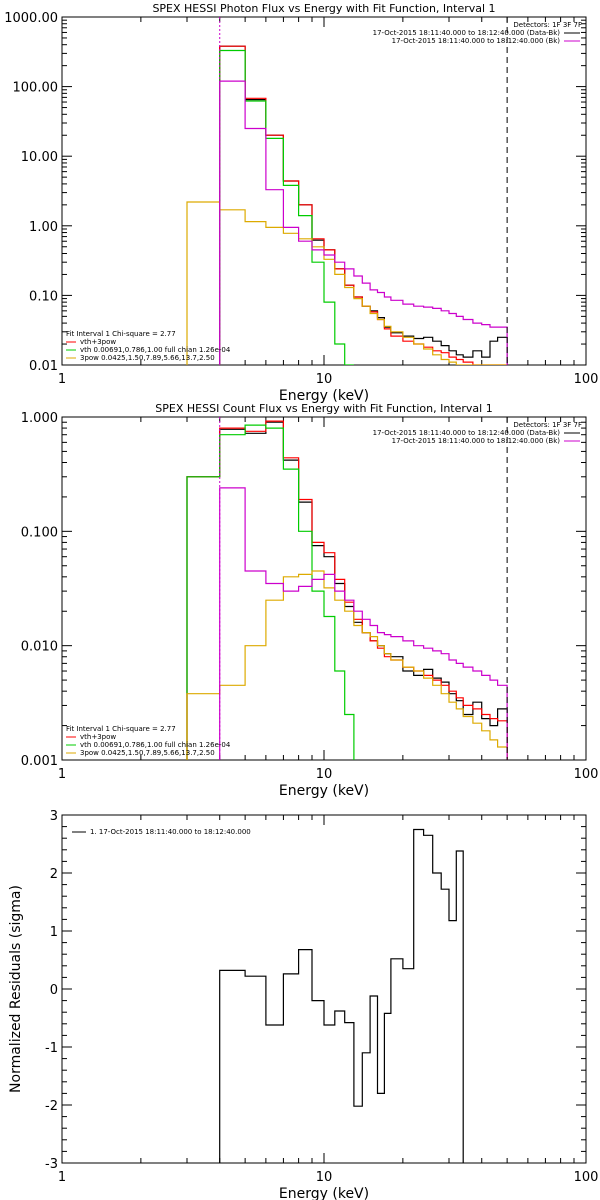 This screenshot has height=1200, width=600. What do you see at coordinates (39, 532) in the screenshot?
I see `y-tick-label: 0.100` at bounding box center [39, 532].